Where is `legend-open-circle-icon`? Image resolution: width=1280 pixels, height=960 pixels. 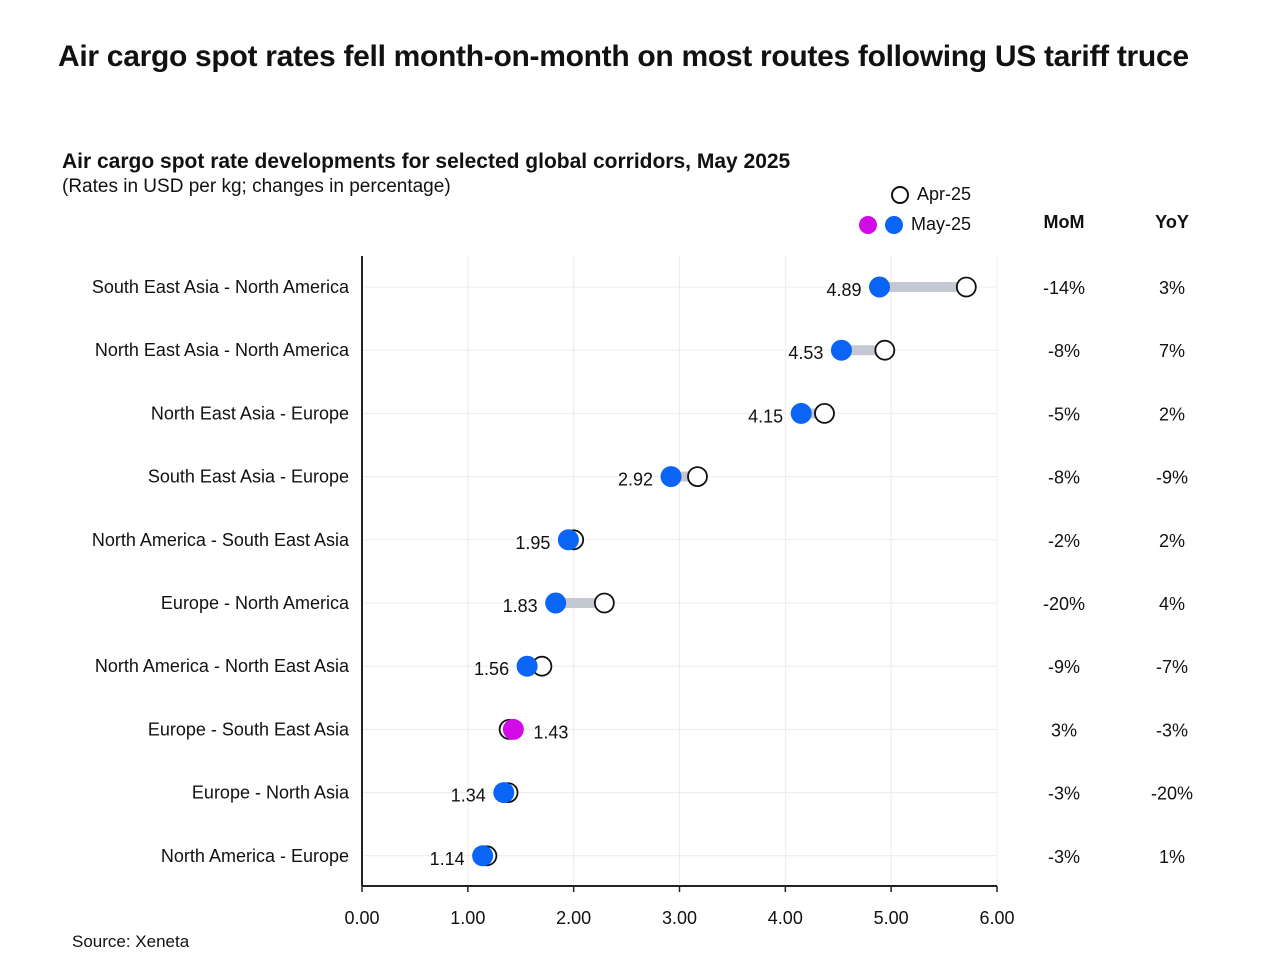
legend-open-circle-icon is located at coordinates (900, 194).